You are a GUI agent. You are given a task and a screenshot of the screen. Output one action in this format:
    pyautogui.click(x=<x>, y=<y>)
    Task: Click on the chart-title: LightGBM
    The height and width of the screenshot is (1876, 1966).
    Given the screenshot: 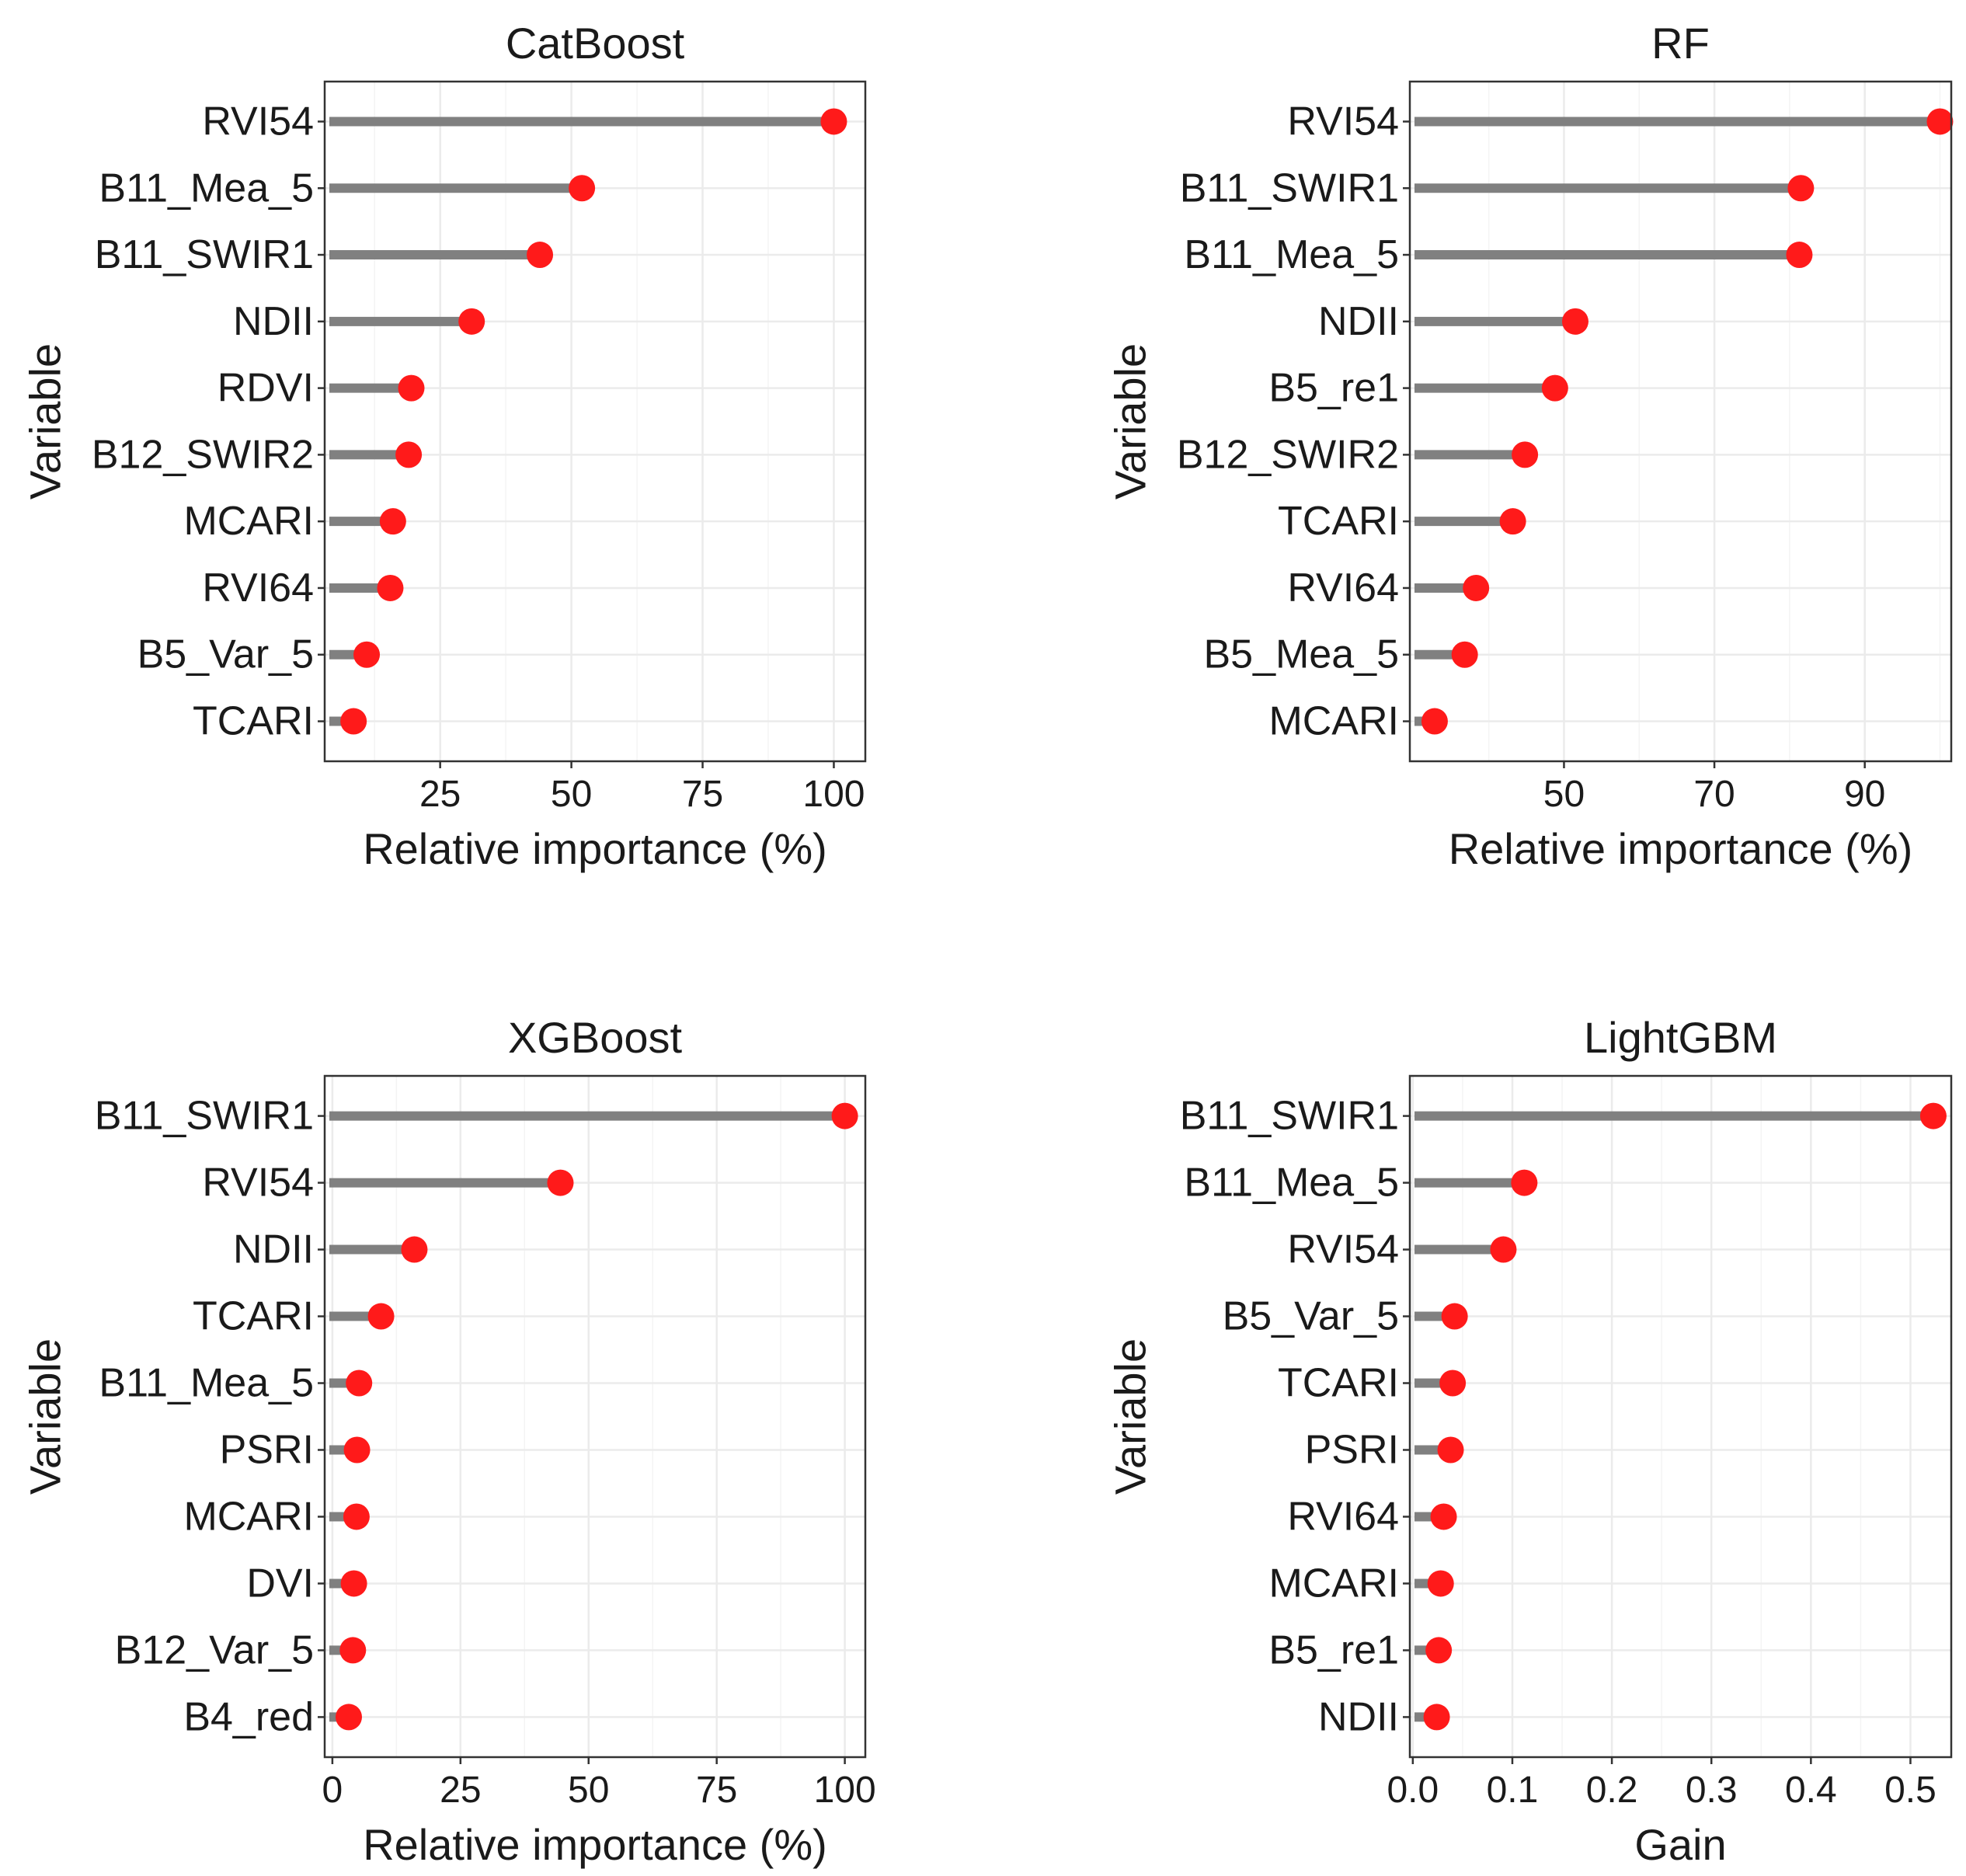 What is the action you would take?
    pyautogui.click(x=1680, y=1037)
    